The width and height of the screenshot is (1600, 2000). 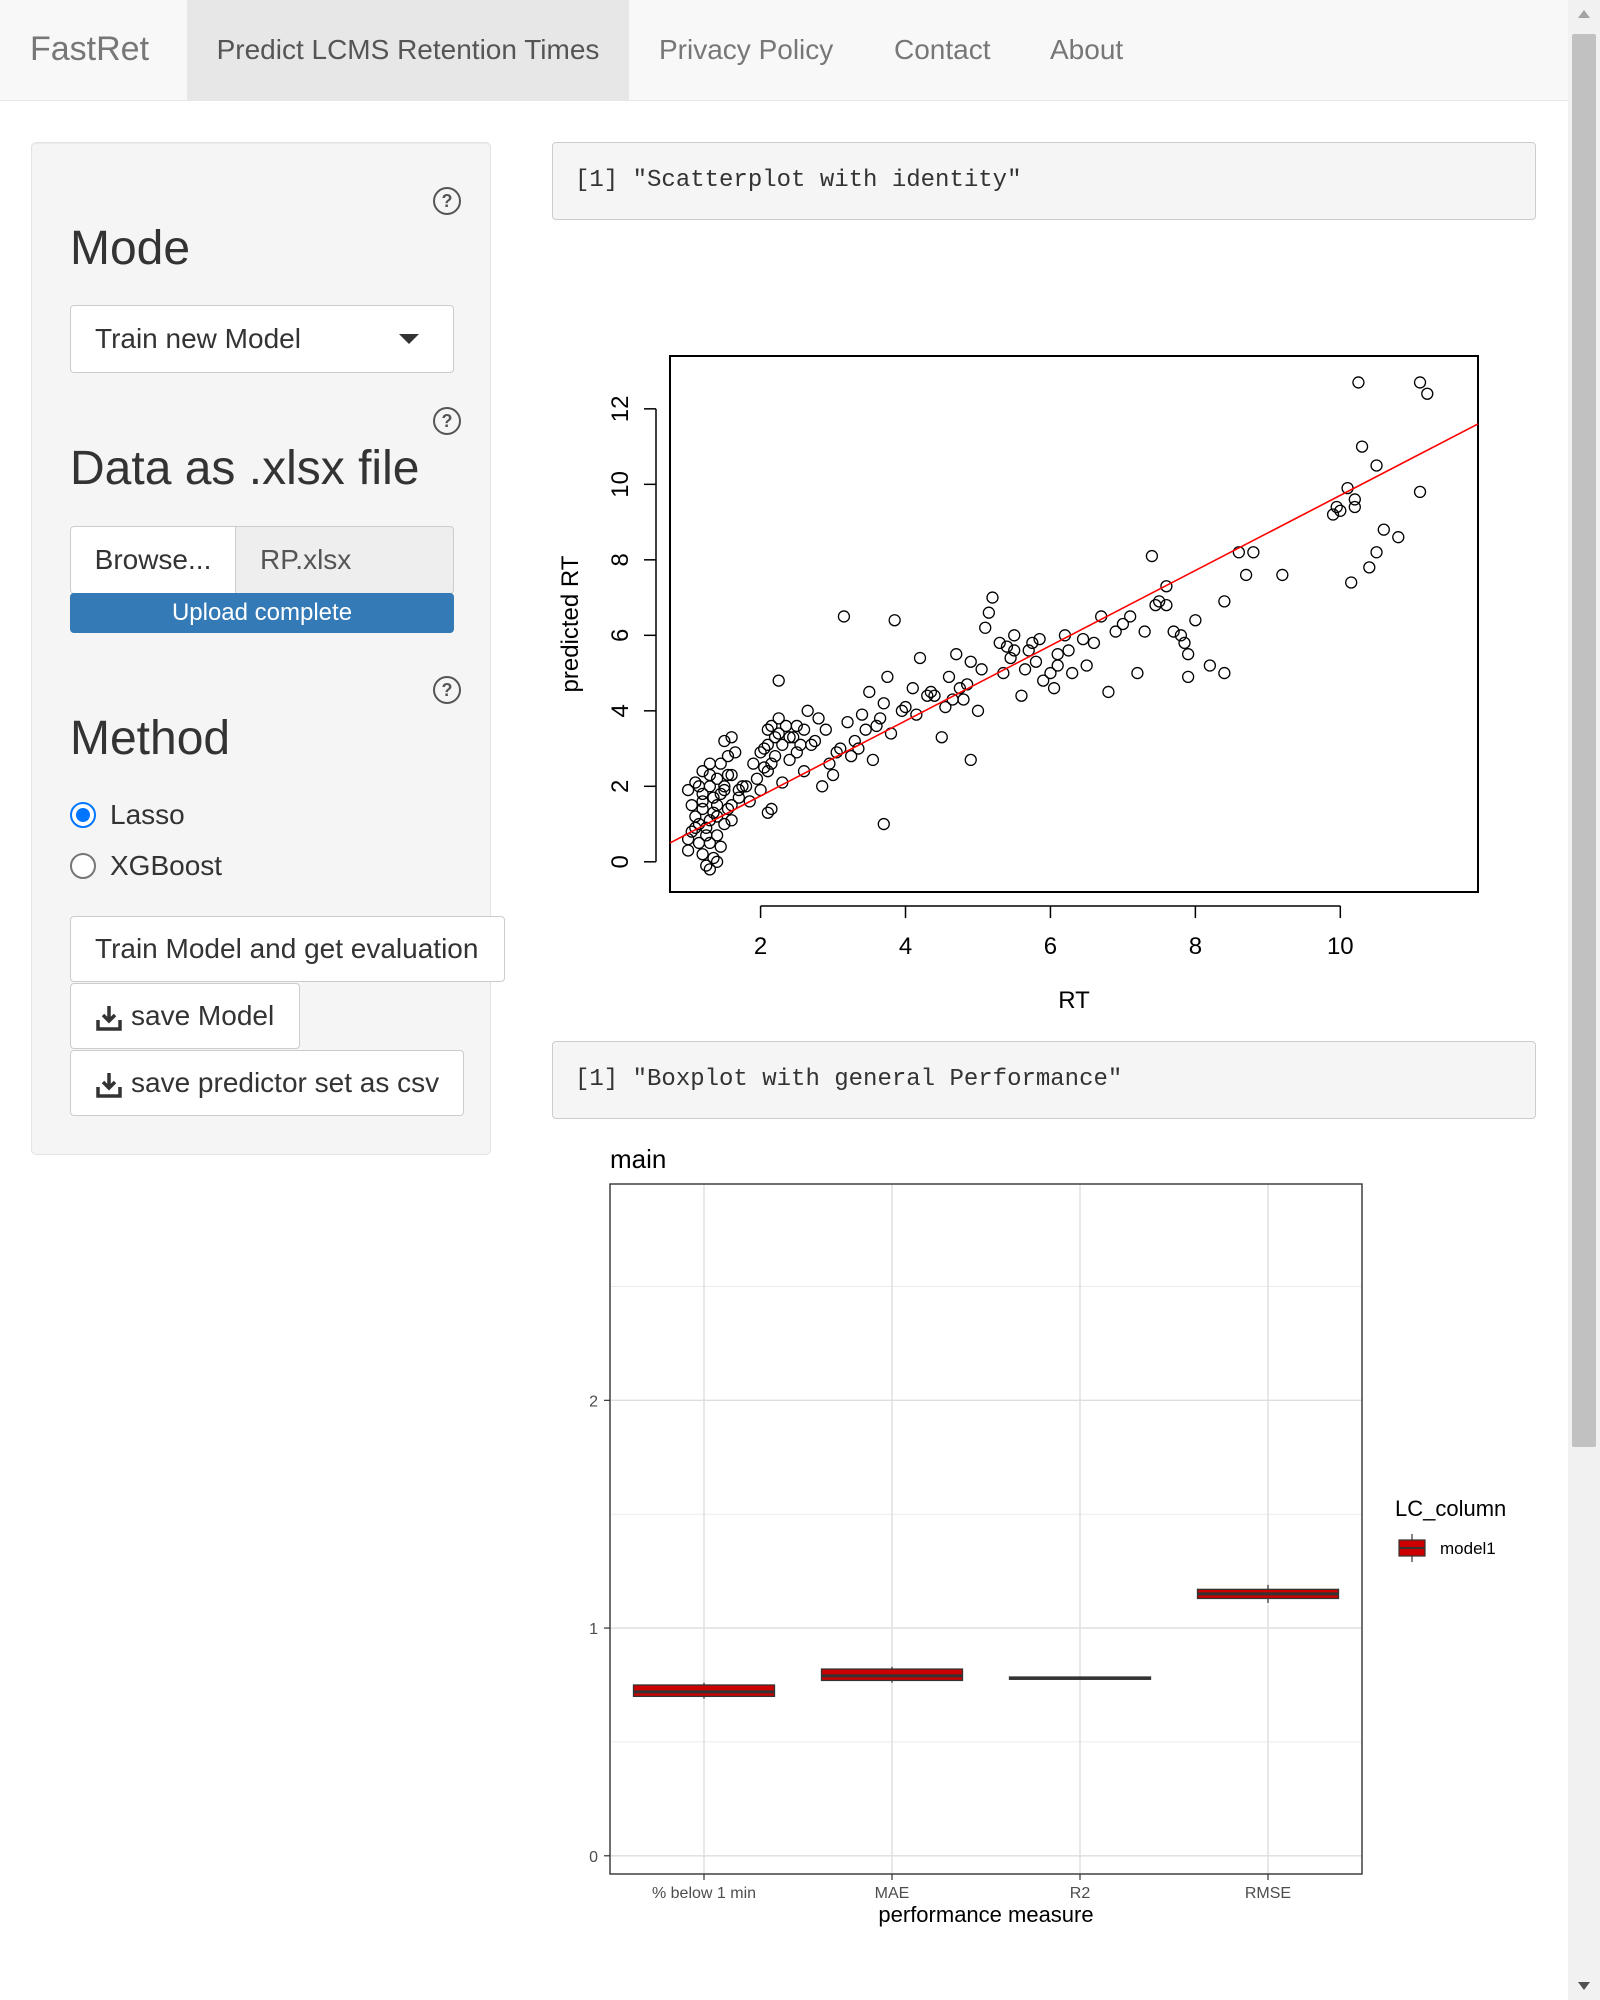 What do you see at coordinates (620, 559) in the screenshot?
I see `scatter-y-tick-label: 8` at bounding box center [620, 559].